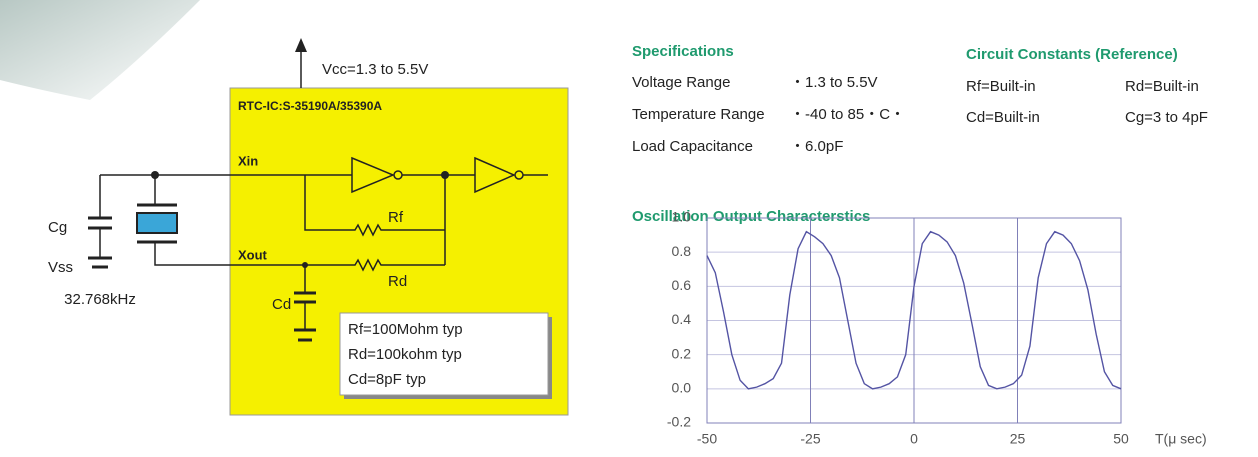 This screenshot has width=1258, height=457. What do you see at coordinates (1121, 439) in the screenshot?
I see `x-tick-label: 50` at bounding box center [1121, 439].